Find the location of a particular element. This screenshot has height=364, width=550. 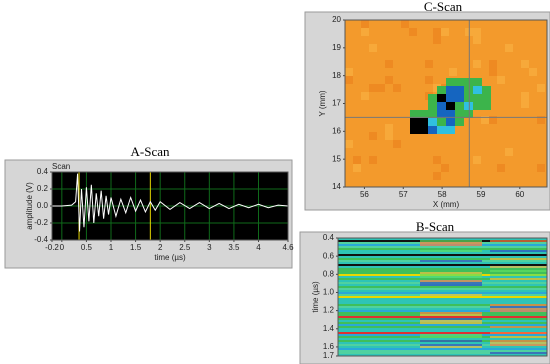

plot-frame is located at coordinates (170, 206).